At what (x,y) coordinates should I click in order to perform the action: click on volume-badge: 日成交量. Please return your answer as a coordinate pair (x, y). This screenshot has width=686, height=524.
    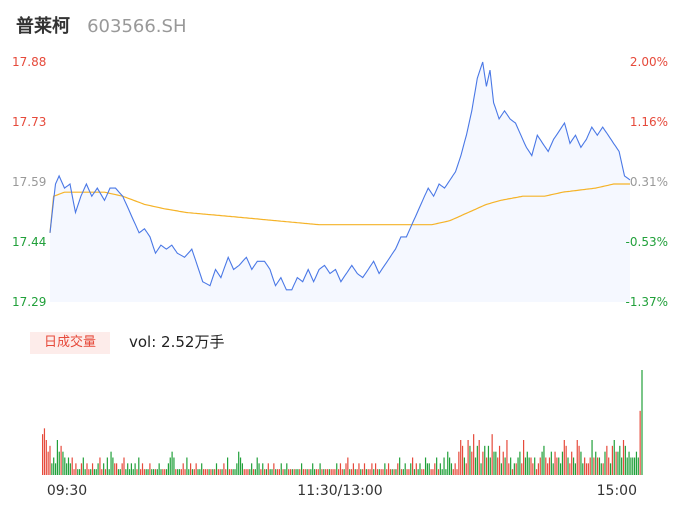
    Looking at the image, I should click on (70, 343).